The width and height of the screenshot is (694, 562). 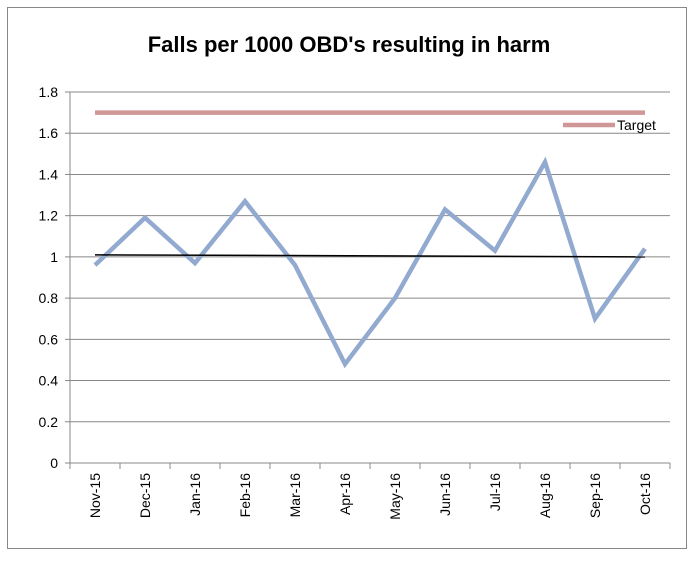 What do you see at coordinates (595, 495) in the screenshot?
I see `x-tick-label: Sep-16` at bounding box center [595, 495].